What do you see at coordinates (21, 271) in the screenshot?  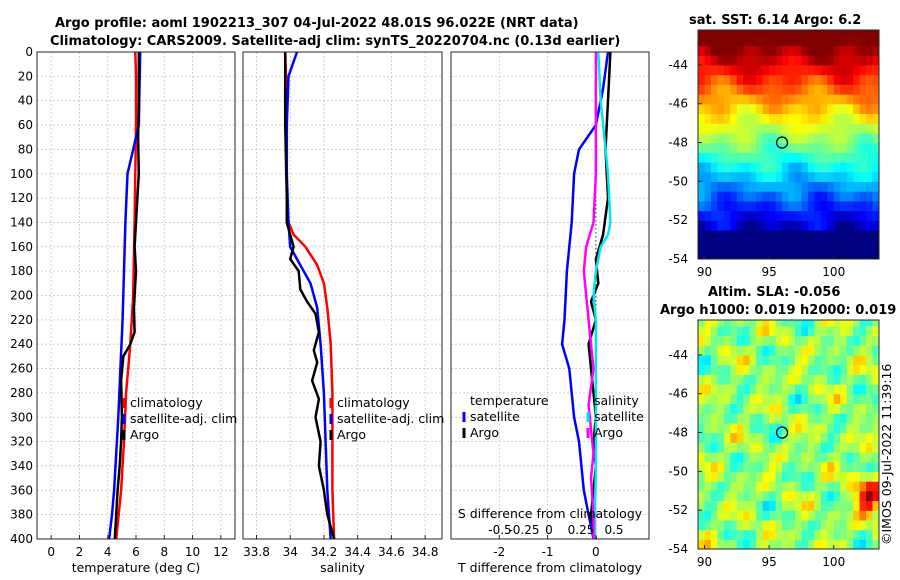 I see `y-tick-label: 180` at bounding box center [21, 271].